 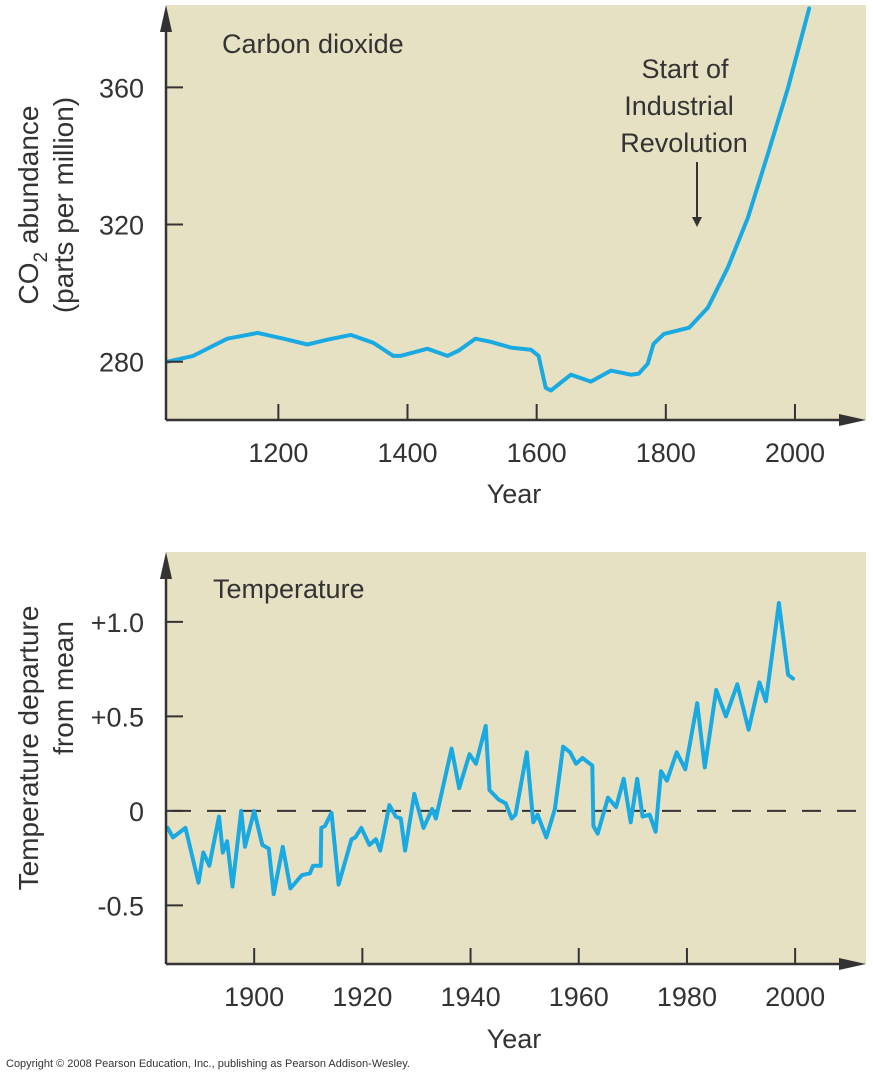 I want to click on temperature-y-axis-title-line-1: Temperature departure, so click(x=28, y=748).